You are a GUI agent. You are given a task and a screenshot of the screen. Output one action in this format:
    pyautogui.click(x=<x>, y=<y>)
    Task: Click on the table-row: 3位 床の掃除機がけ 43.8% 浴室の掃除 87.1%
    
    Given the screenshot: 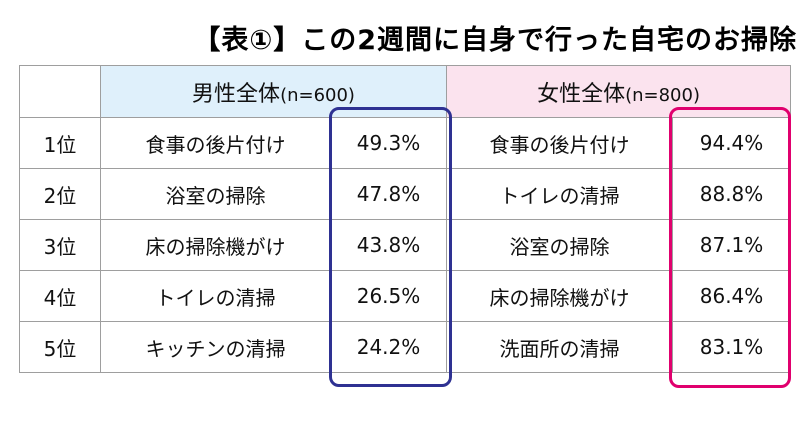 What is the action you would take?
    pyautogui.click(x=405, y=245)
    